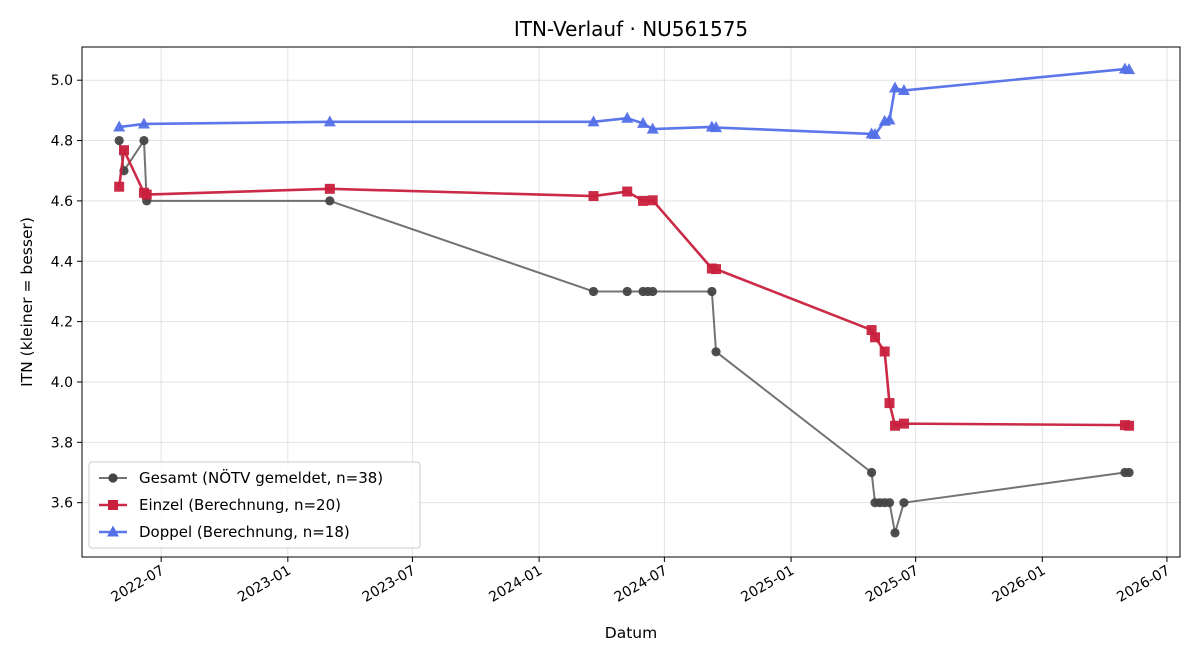  What do you see at coordinates (62, 323) in the screenshot?
I see `y-tick-label: 4.2` at bounding box center [62, 323].